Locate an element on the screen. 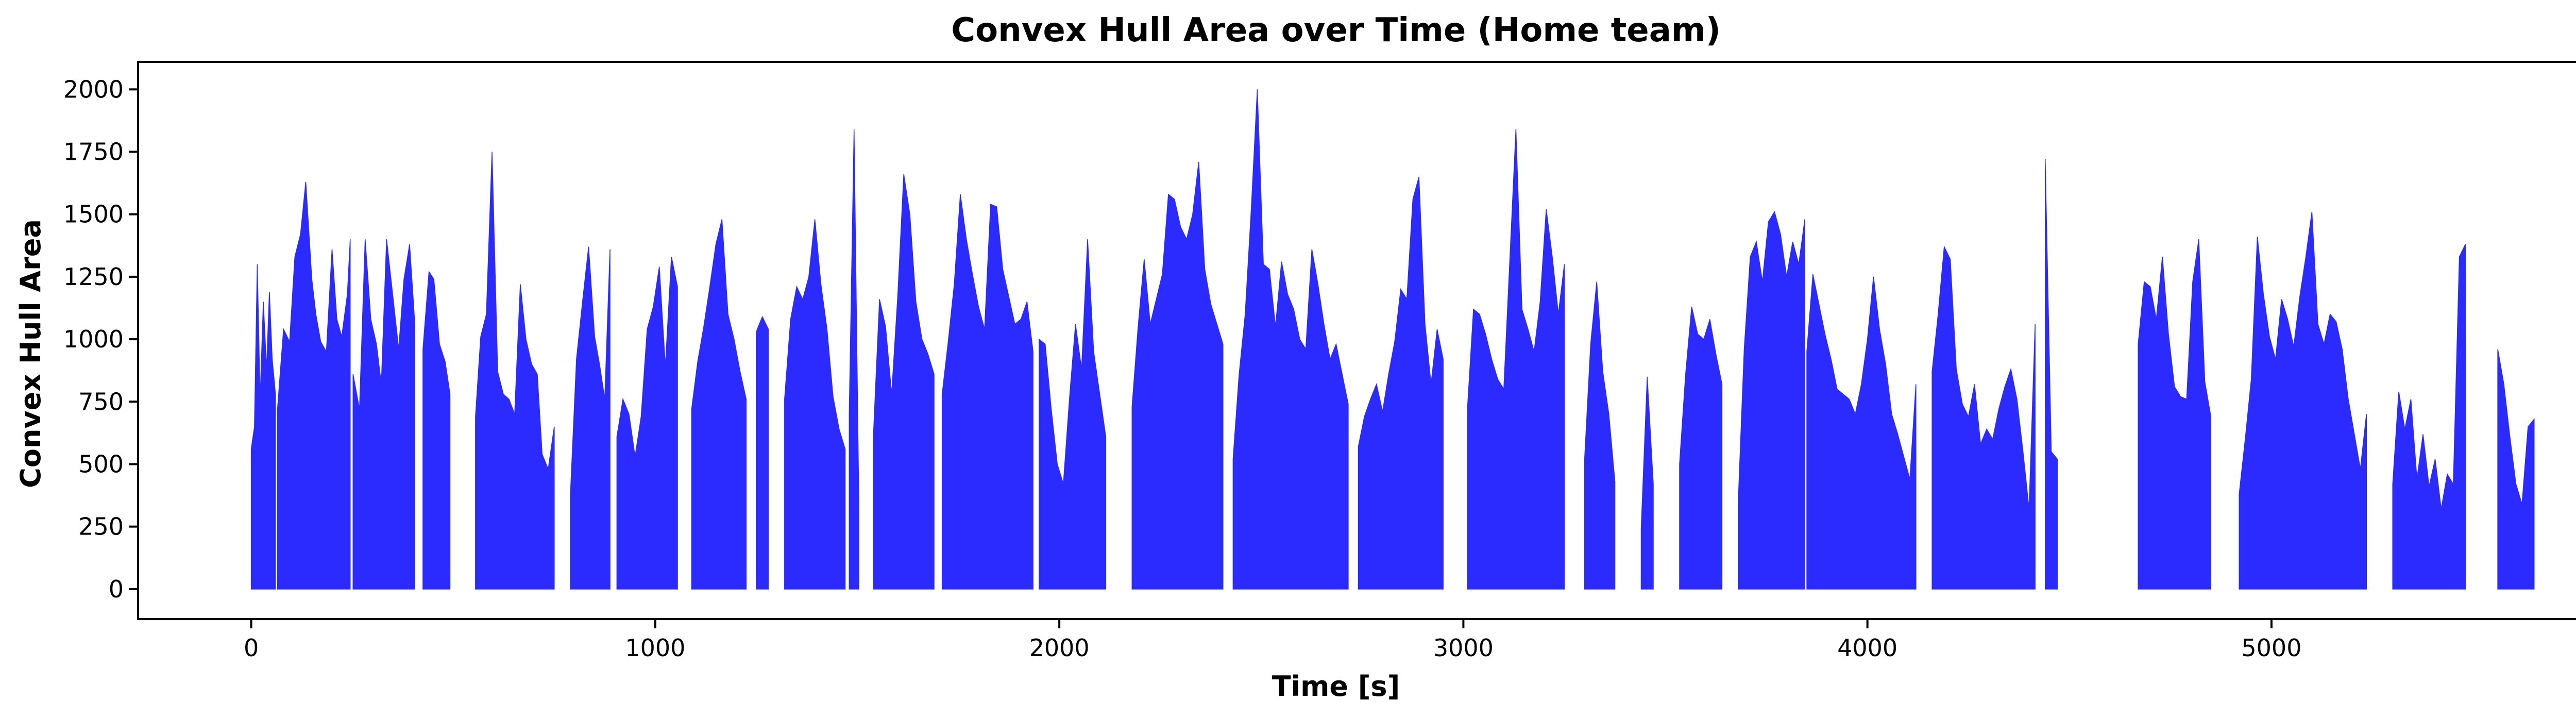 The image size is (2576, 717). y-tick-label-1500: 1500 is located at coordinates (93, 214).